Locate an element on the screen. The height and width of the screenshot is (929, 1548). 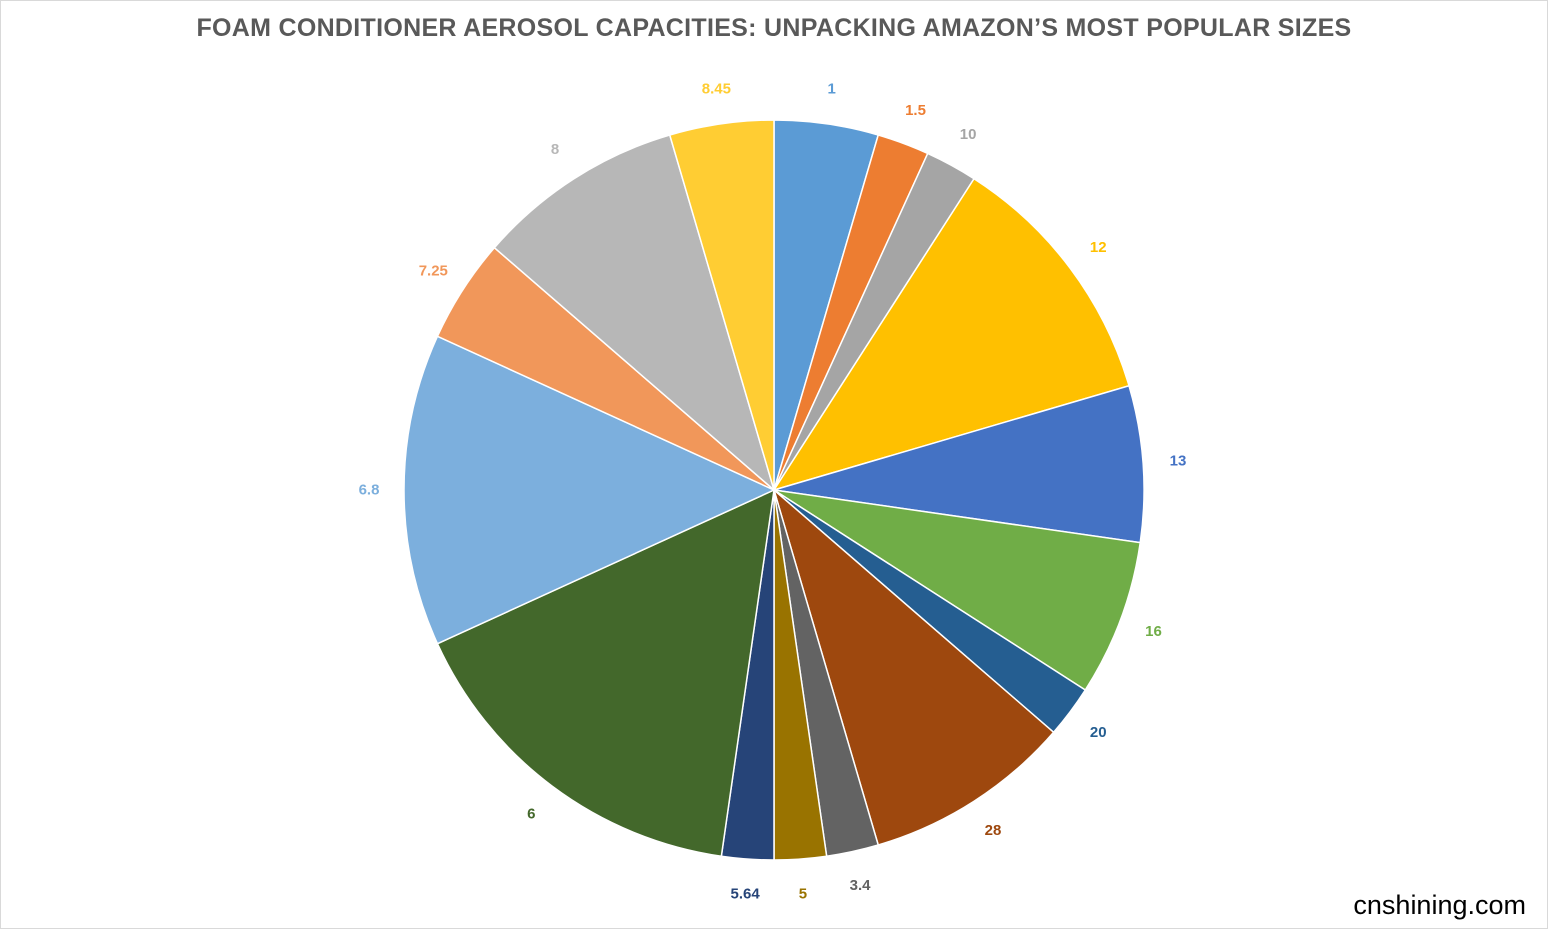
pie-label-5: 5 is located at coordinates (803, 893).